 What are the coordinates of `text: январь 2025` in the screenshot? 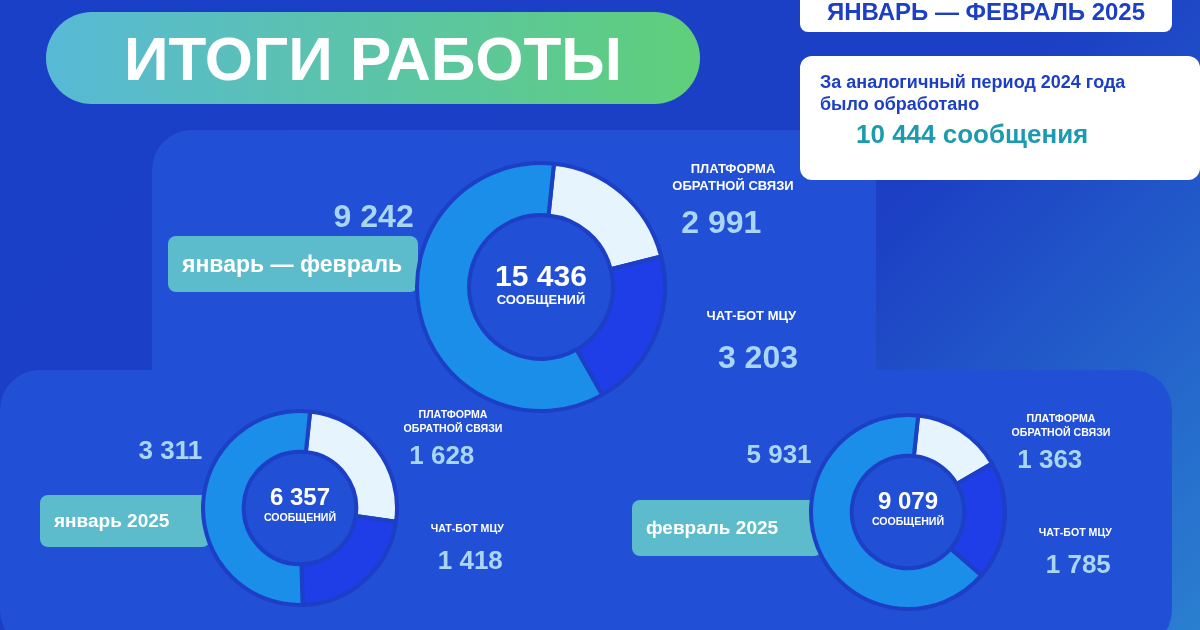 It's located at (125, 521).